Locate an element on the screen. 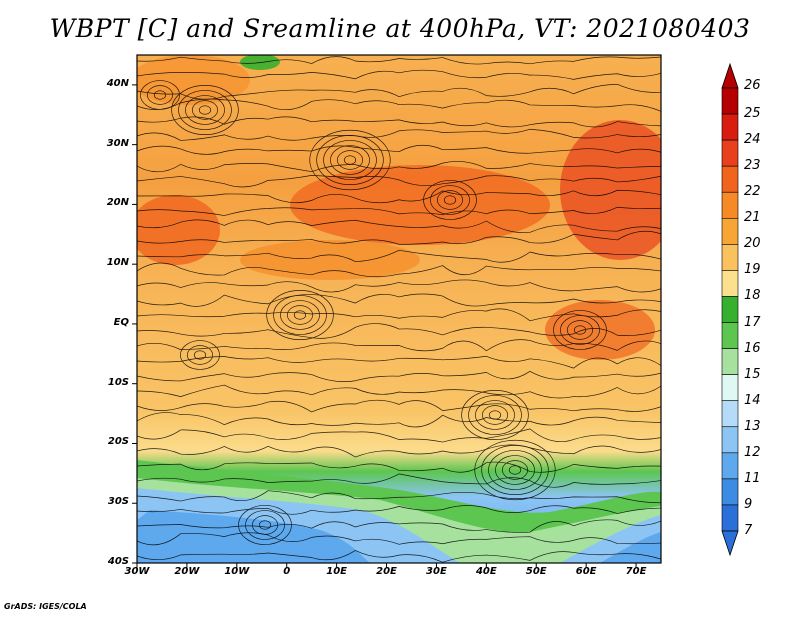 This screenshot has width=800, height=618. lat-tick-label: EQ is located at coordinates (121, 322).